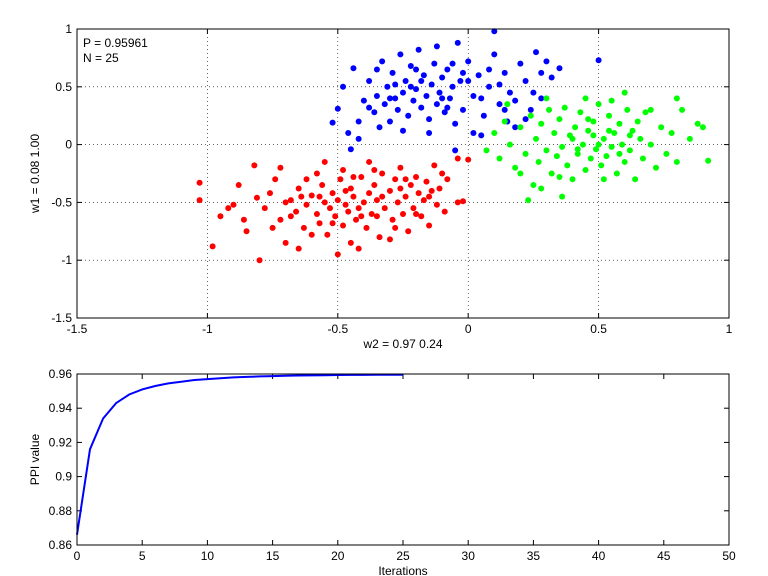 The width and height of the screenshot is (768, 576). What do you see at coordinates (534, 556) in the screenshot?
I see `x-tick-label: 35` at bounding box center [534, 556].